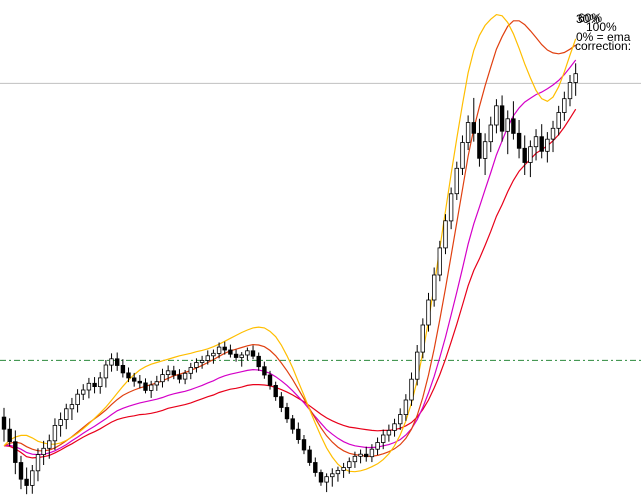 The image size is (641, 500). I want to click on annotation-60: 60%, so click(590, 18).